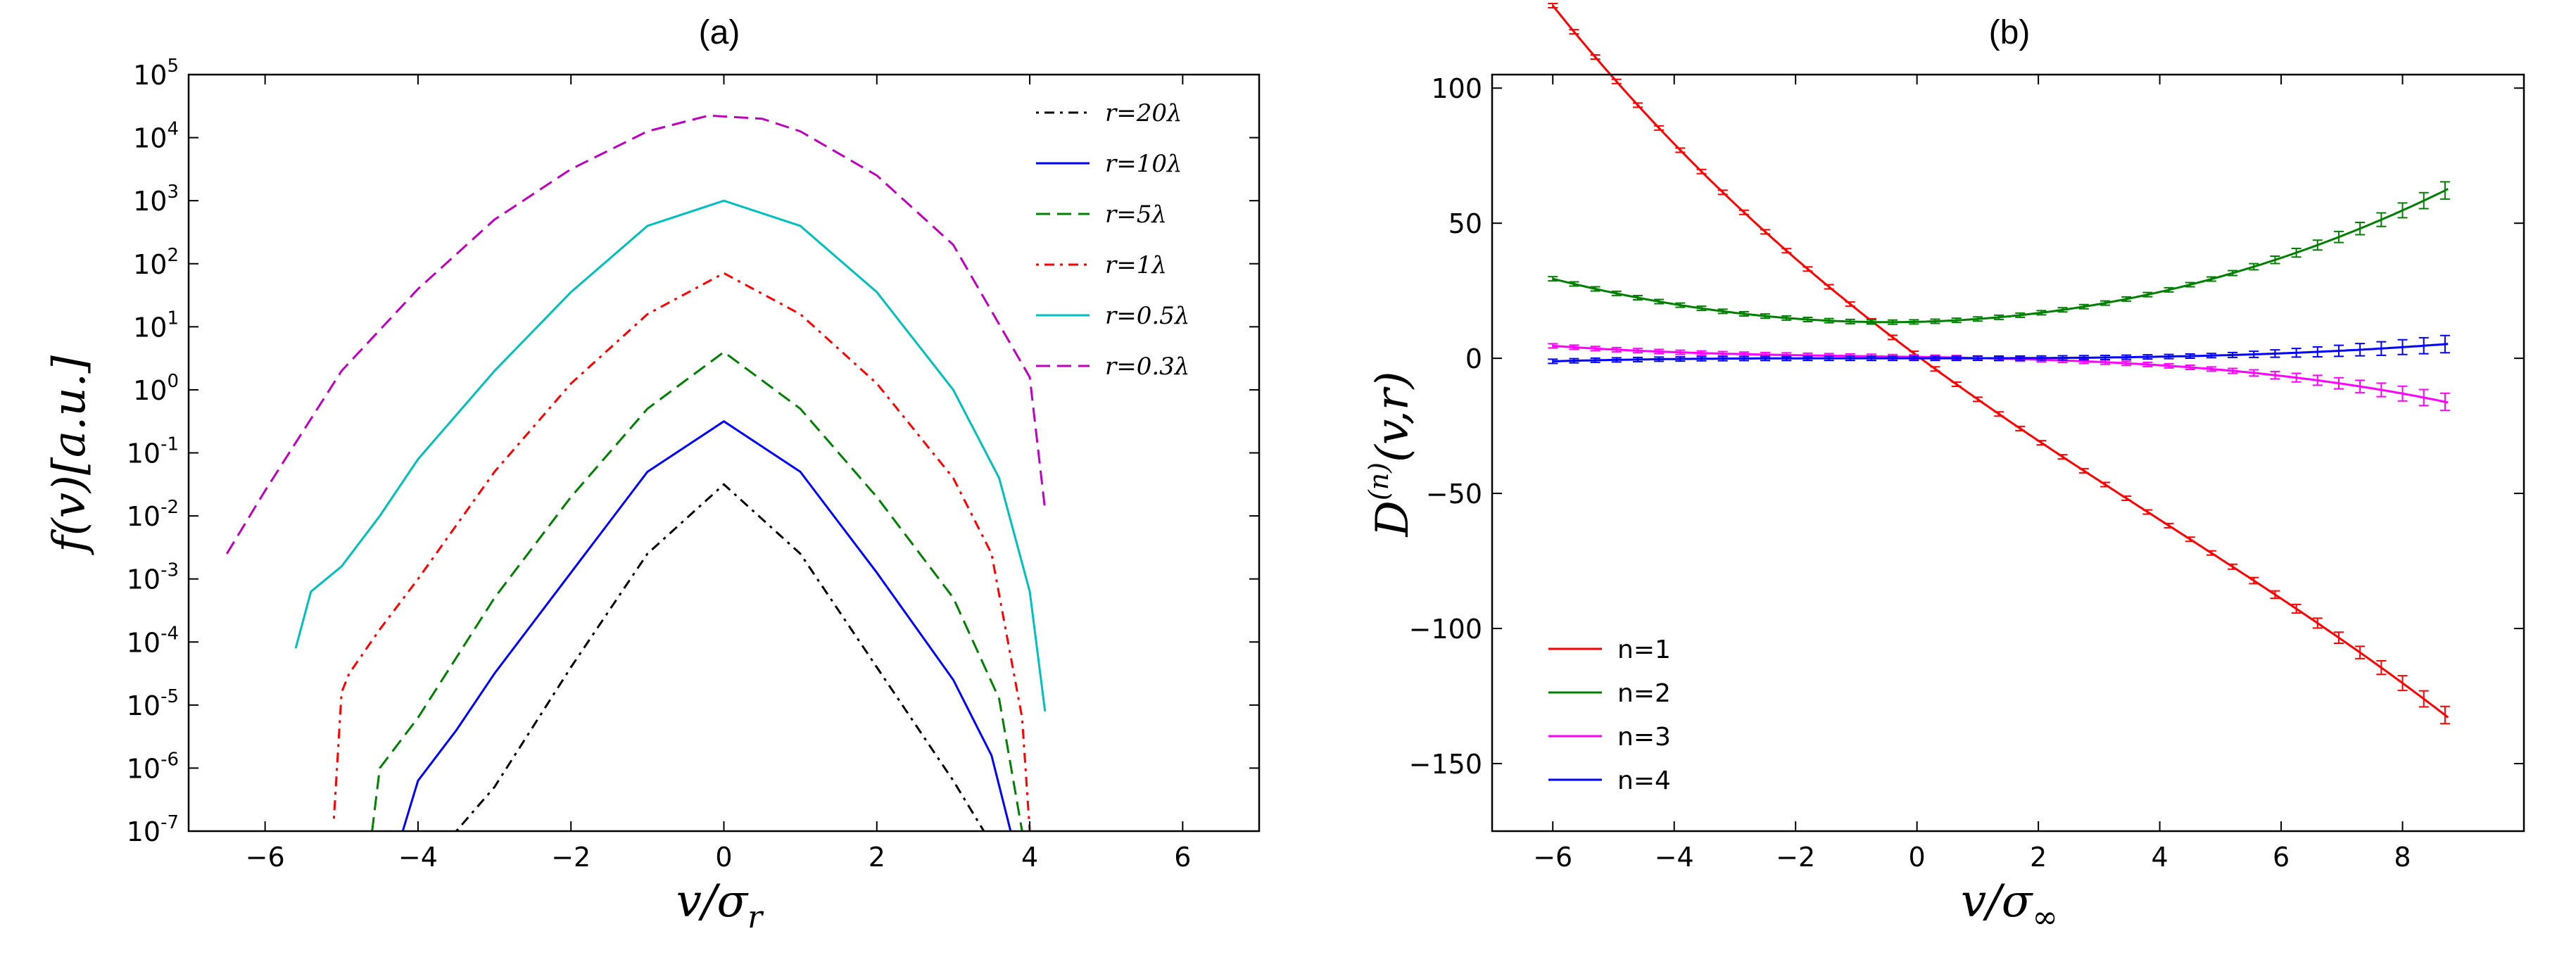 Image resolution: width=2576 pixels, height=955 pixels. Describe the element at coordinates (1644, 780) in the screenshot. I see `panel-b-legend-label: n=4` at that location.